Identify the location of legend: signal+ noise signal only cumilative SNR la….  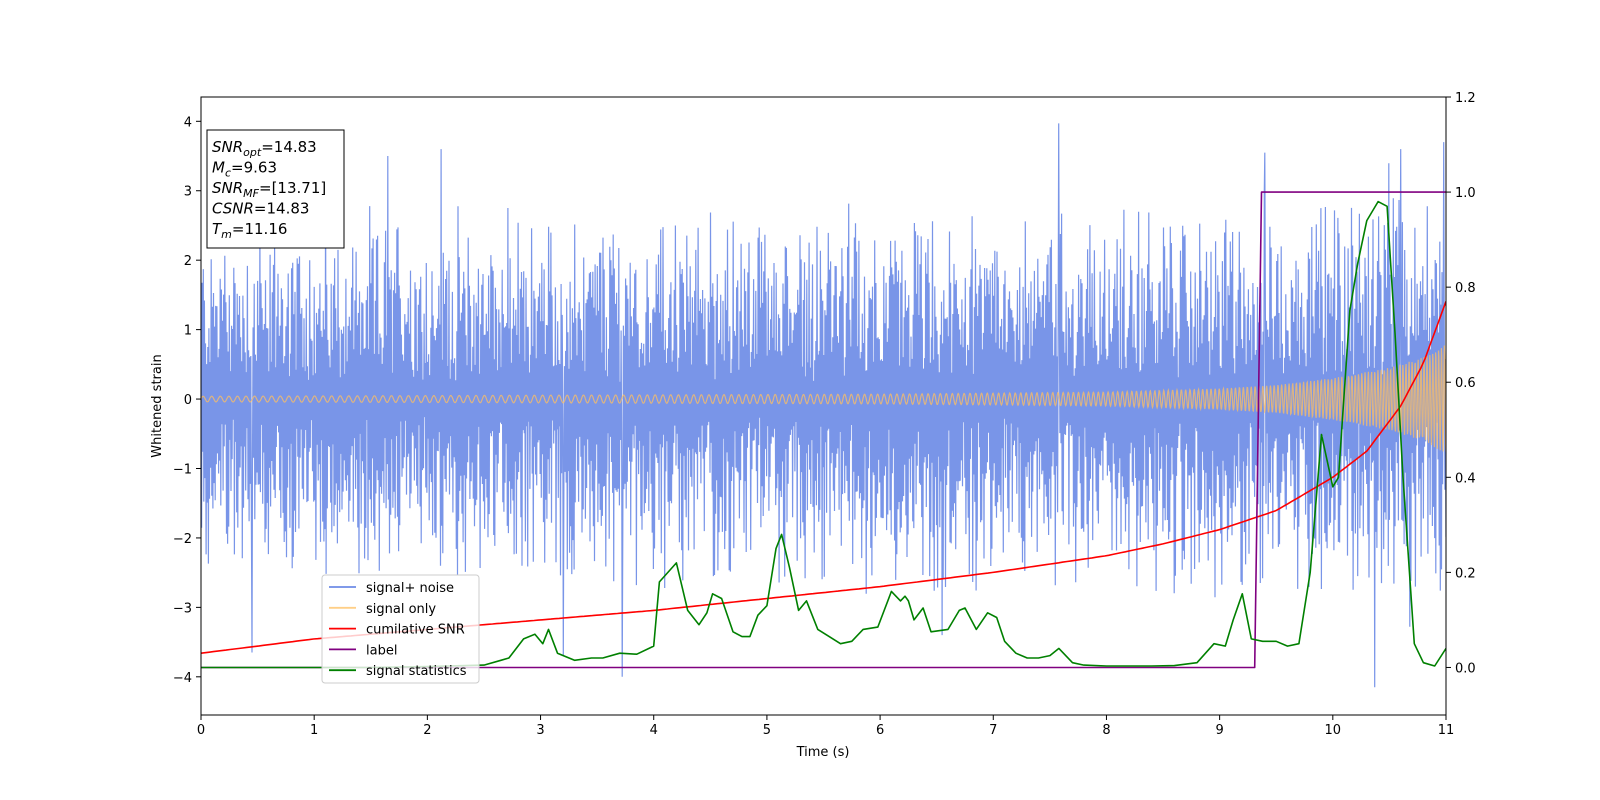
(400, 629).